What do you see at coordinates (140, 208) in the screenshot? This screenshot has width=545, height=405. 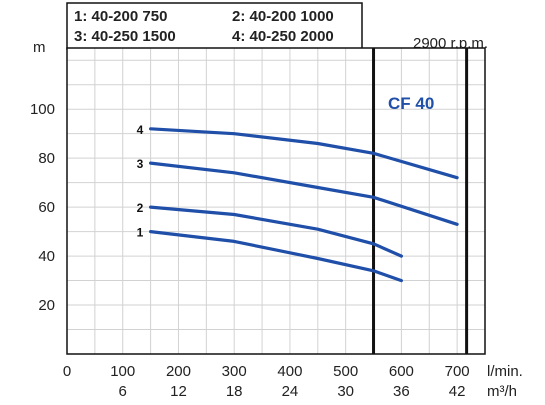 I see `series-label-2: 2` at bounding box center [140, 208].